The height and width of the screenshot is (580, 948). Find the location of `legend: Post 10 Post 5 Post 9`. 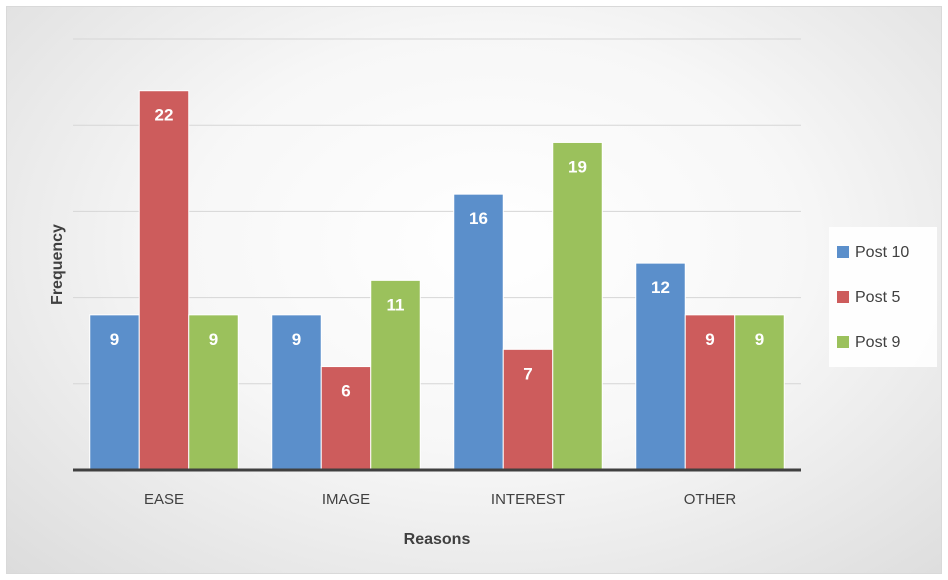

legend: Post 10 Post 5 Post 9 is located at coordinates (883, 297).